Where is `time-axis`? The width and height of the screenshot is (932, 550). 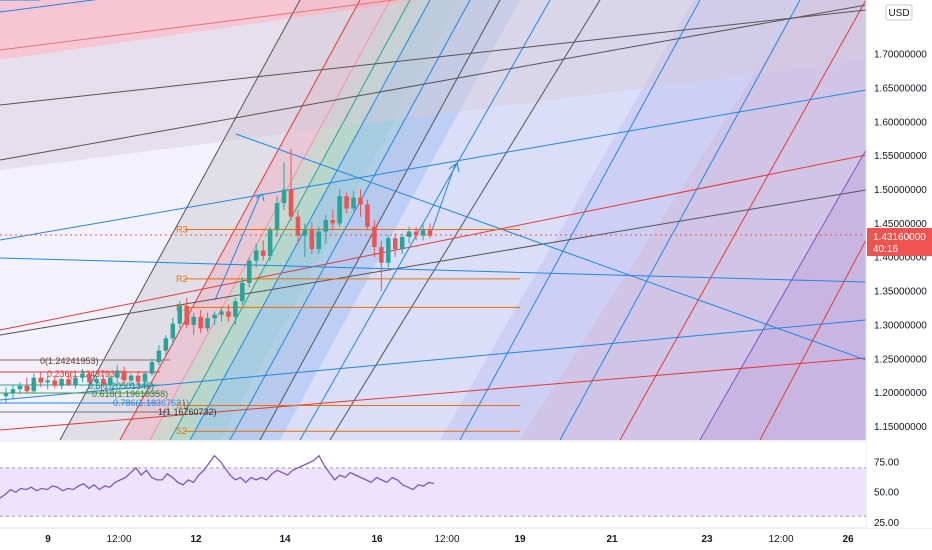
time-axis is located at coordinates (433, 539).